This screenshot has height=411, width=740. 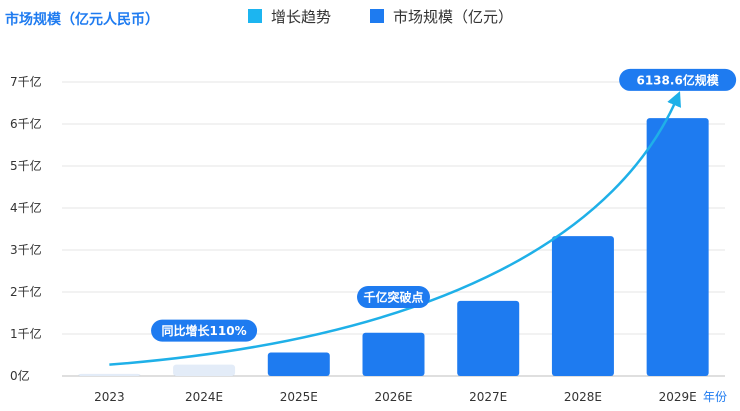 I want to click on x-tick-label: 2023, so click(x=109, y=397).